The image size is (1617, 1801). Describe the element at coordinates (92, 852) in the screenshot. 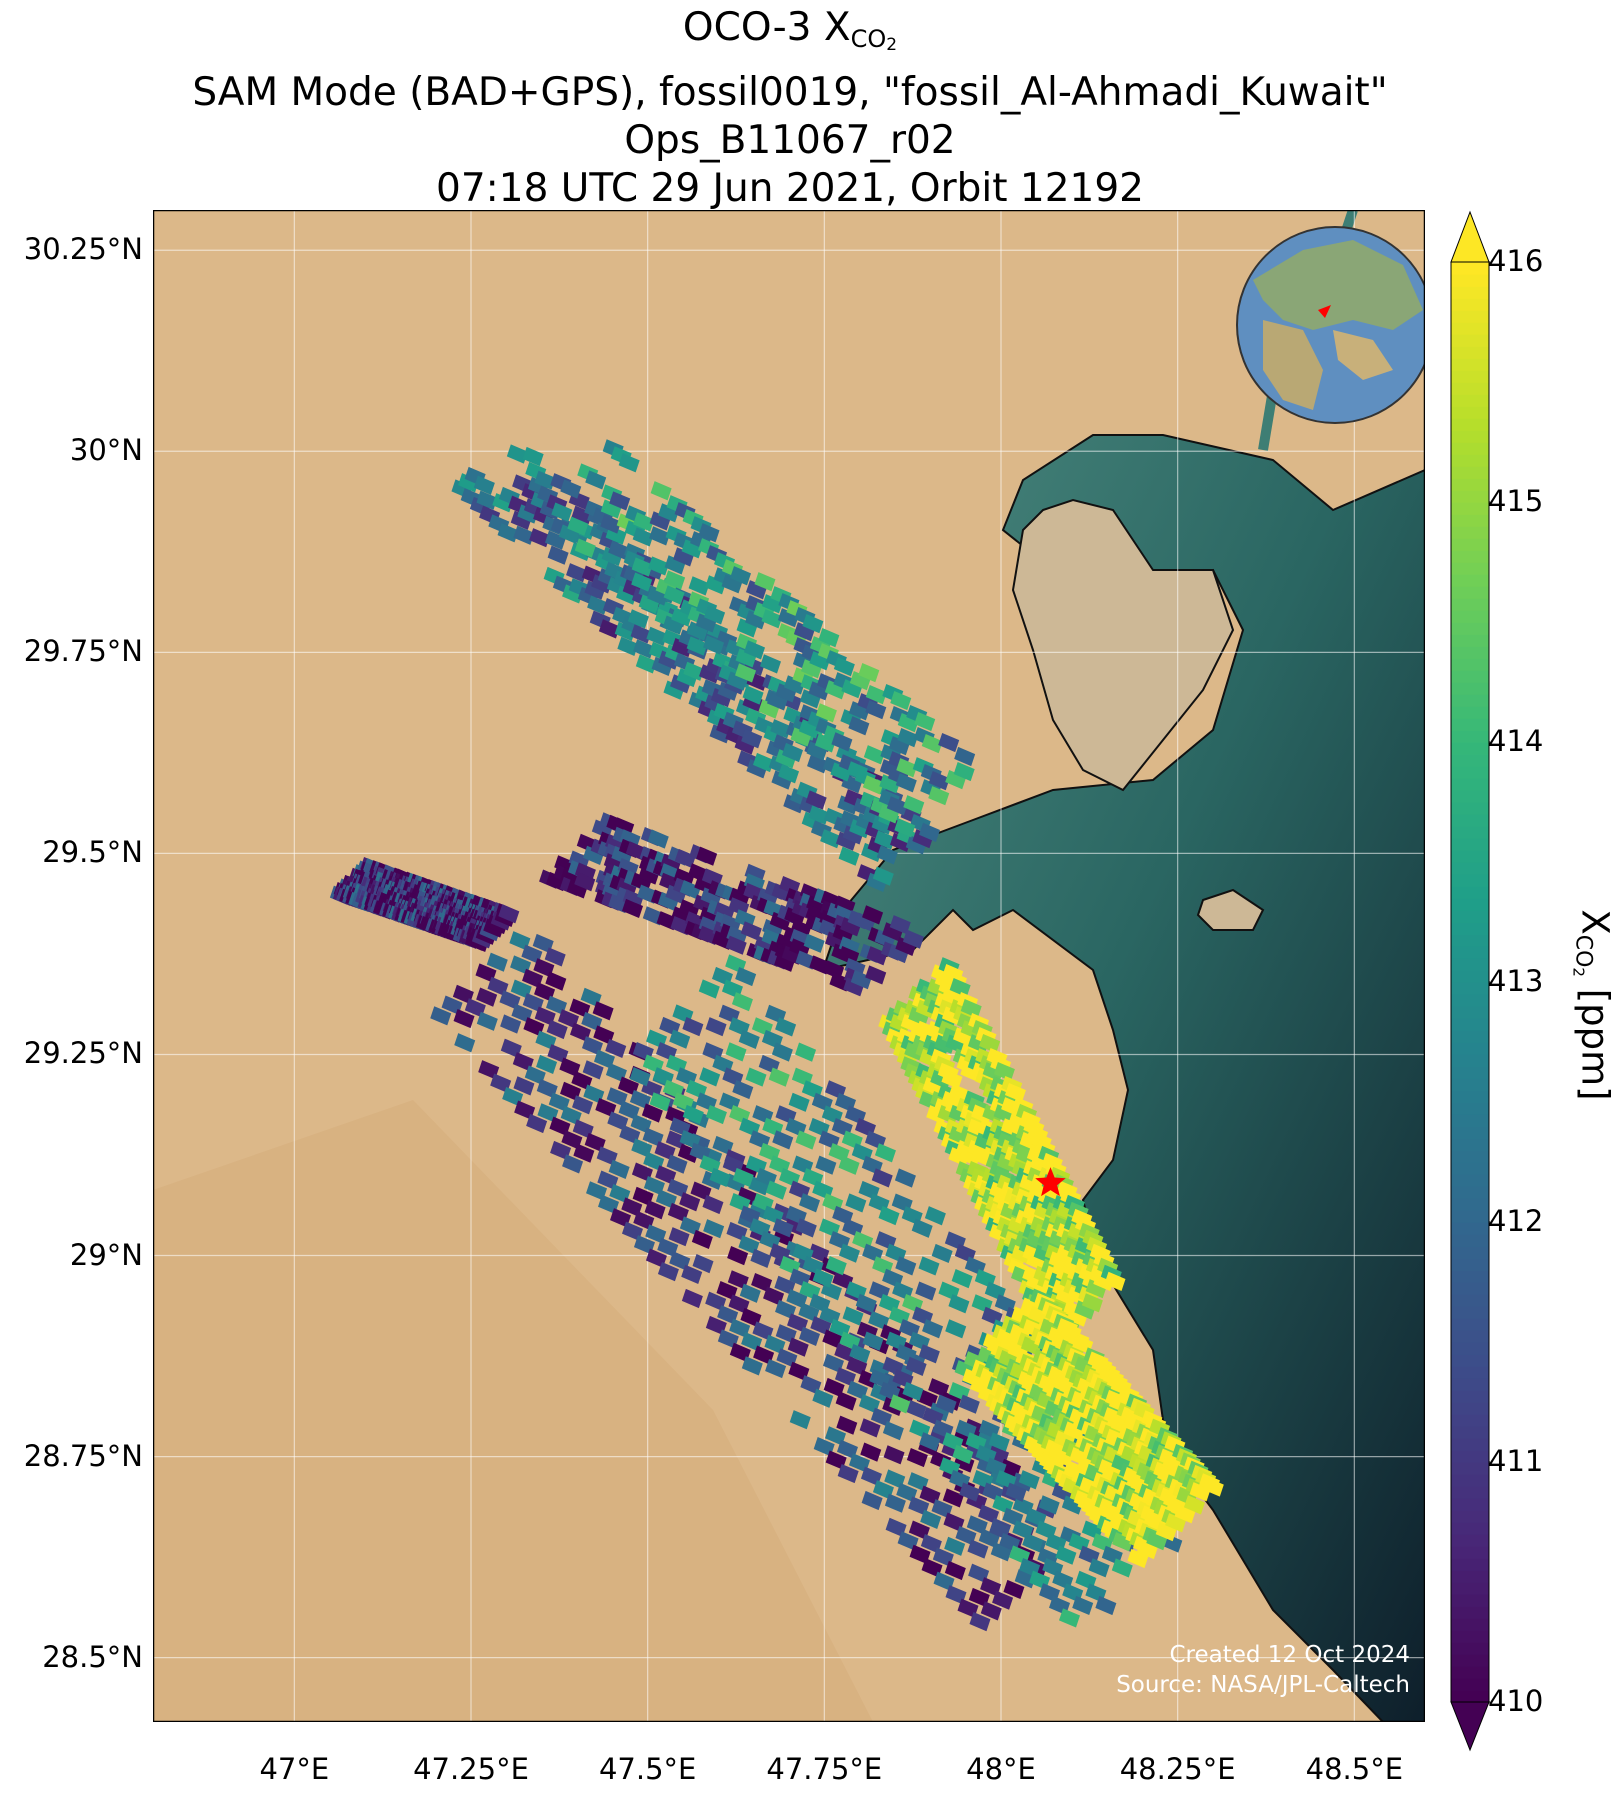

I see `lat-tick-label: 29.5°N` at that location.